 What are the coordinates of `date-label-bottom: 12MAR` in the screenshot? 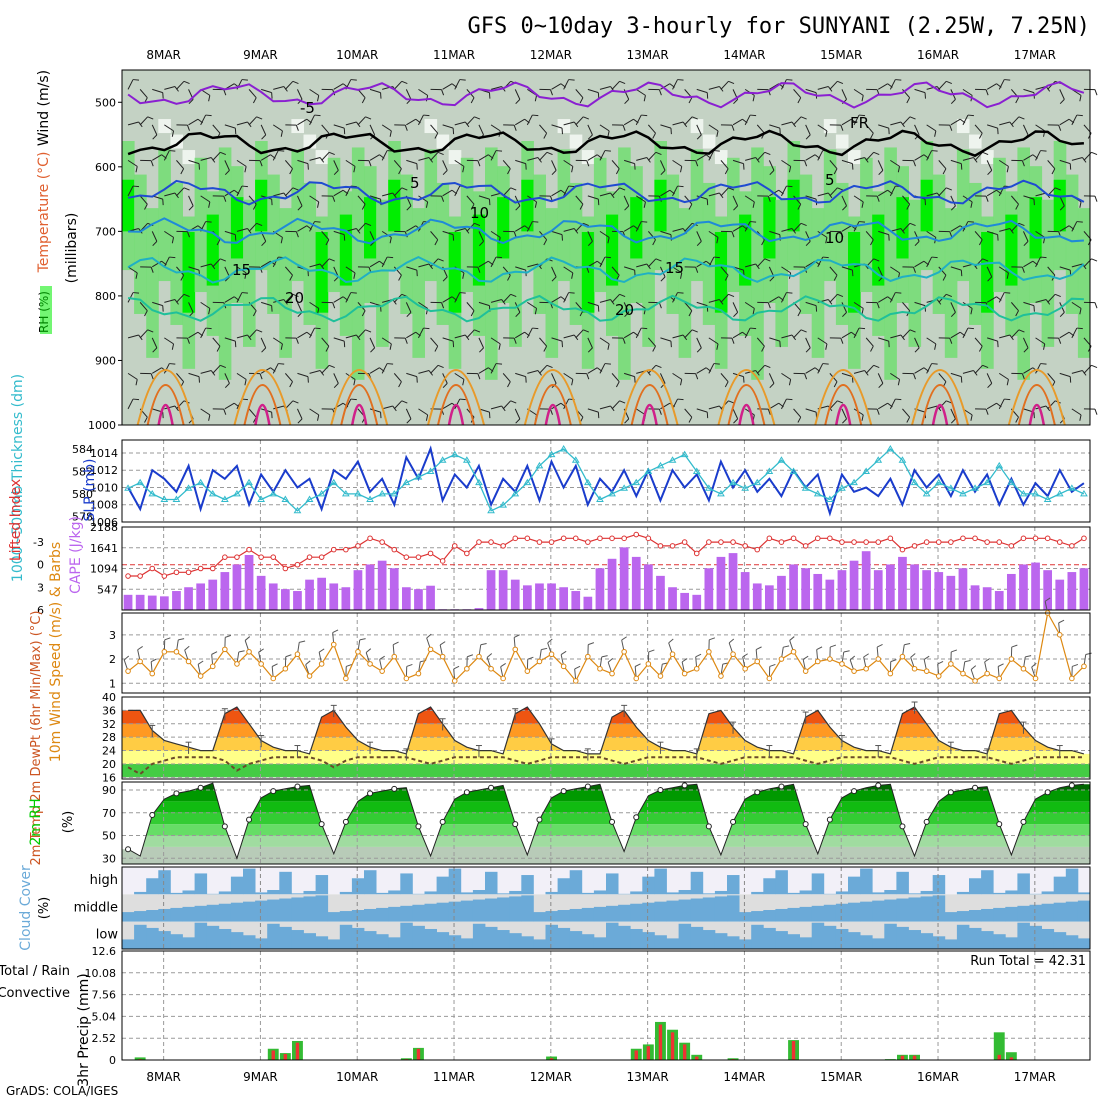 It's located at (551, 1077).